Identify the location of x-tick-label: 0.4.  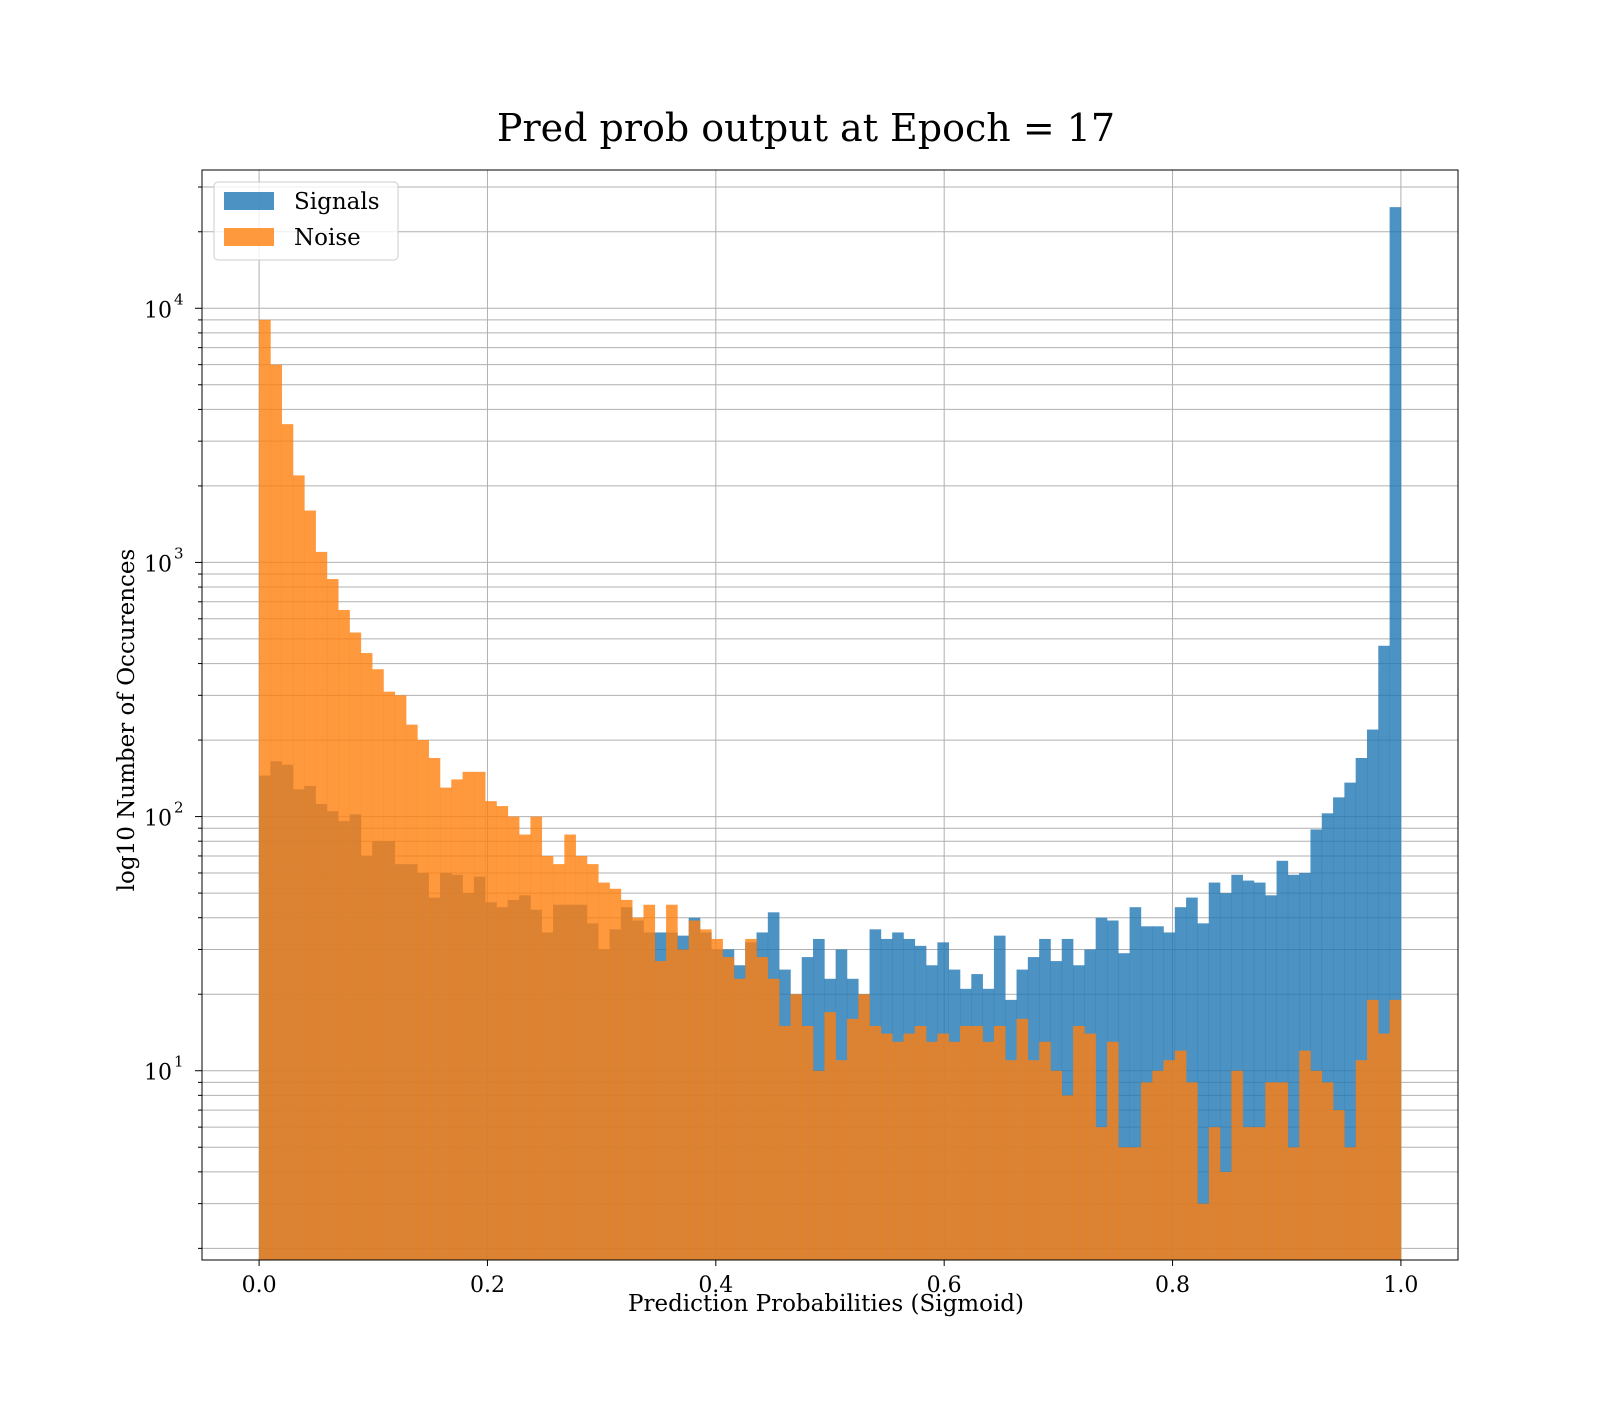
(715, 1285).